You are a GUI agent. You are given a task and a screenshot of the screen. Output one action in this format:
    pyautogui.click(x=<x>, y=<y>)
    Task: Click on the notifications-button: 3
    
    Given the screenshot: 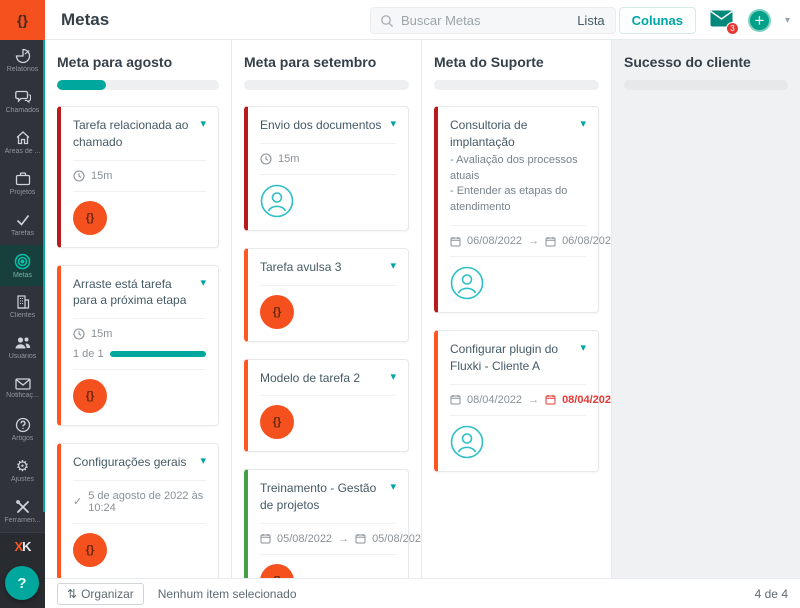 What is the action you would take?
    pyautogui.click(x=724, y=22)
    